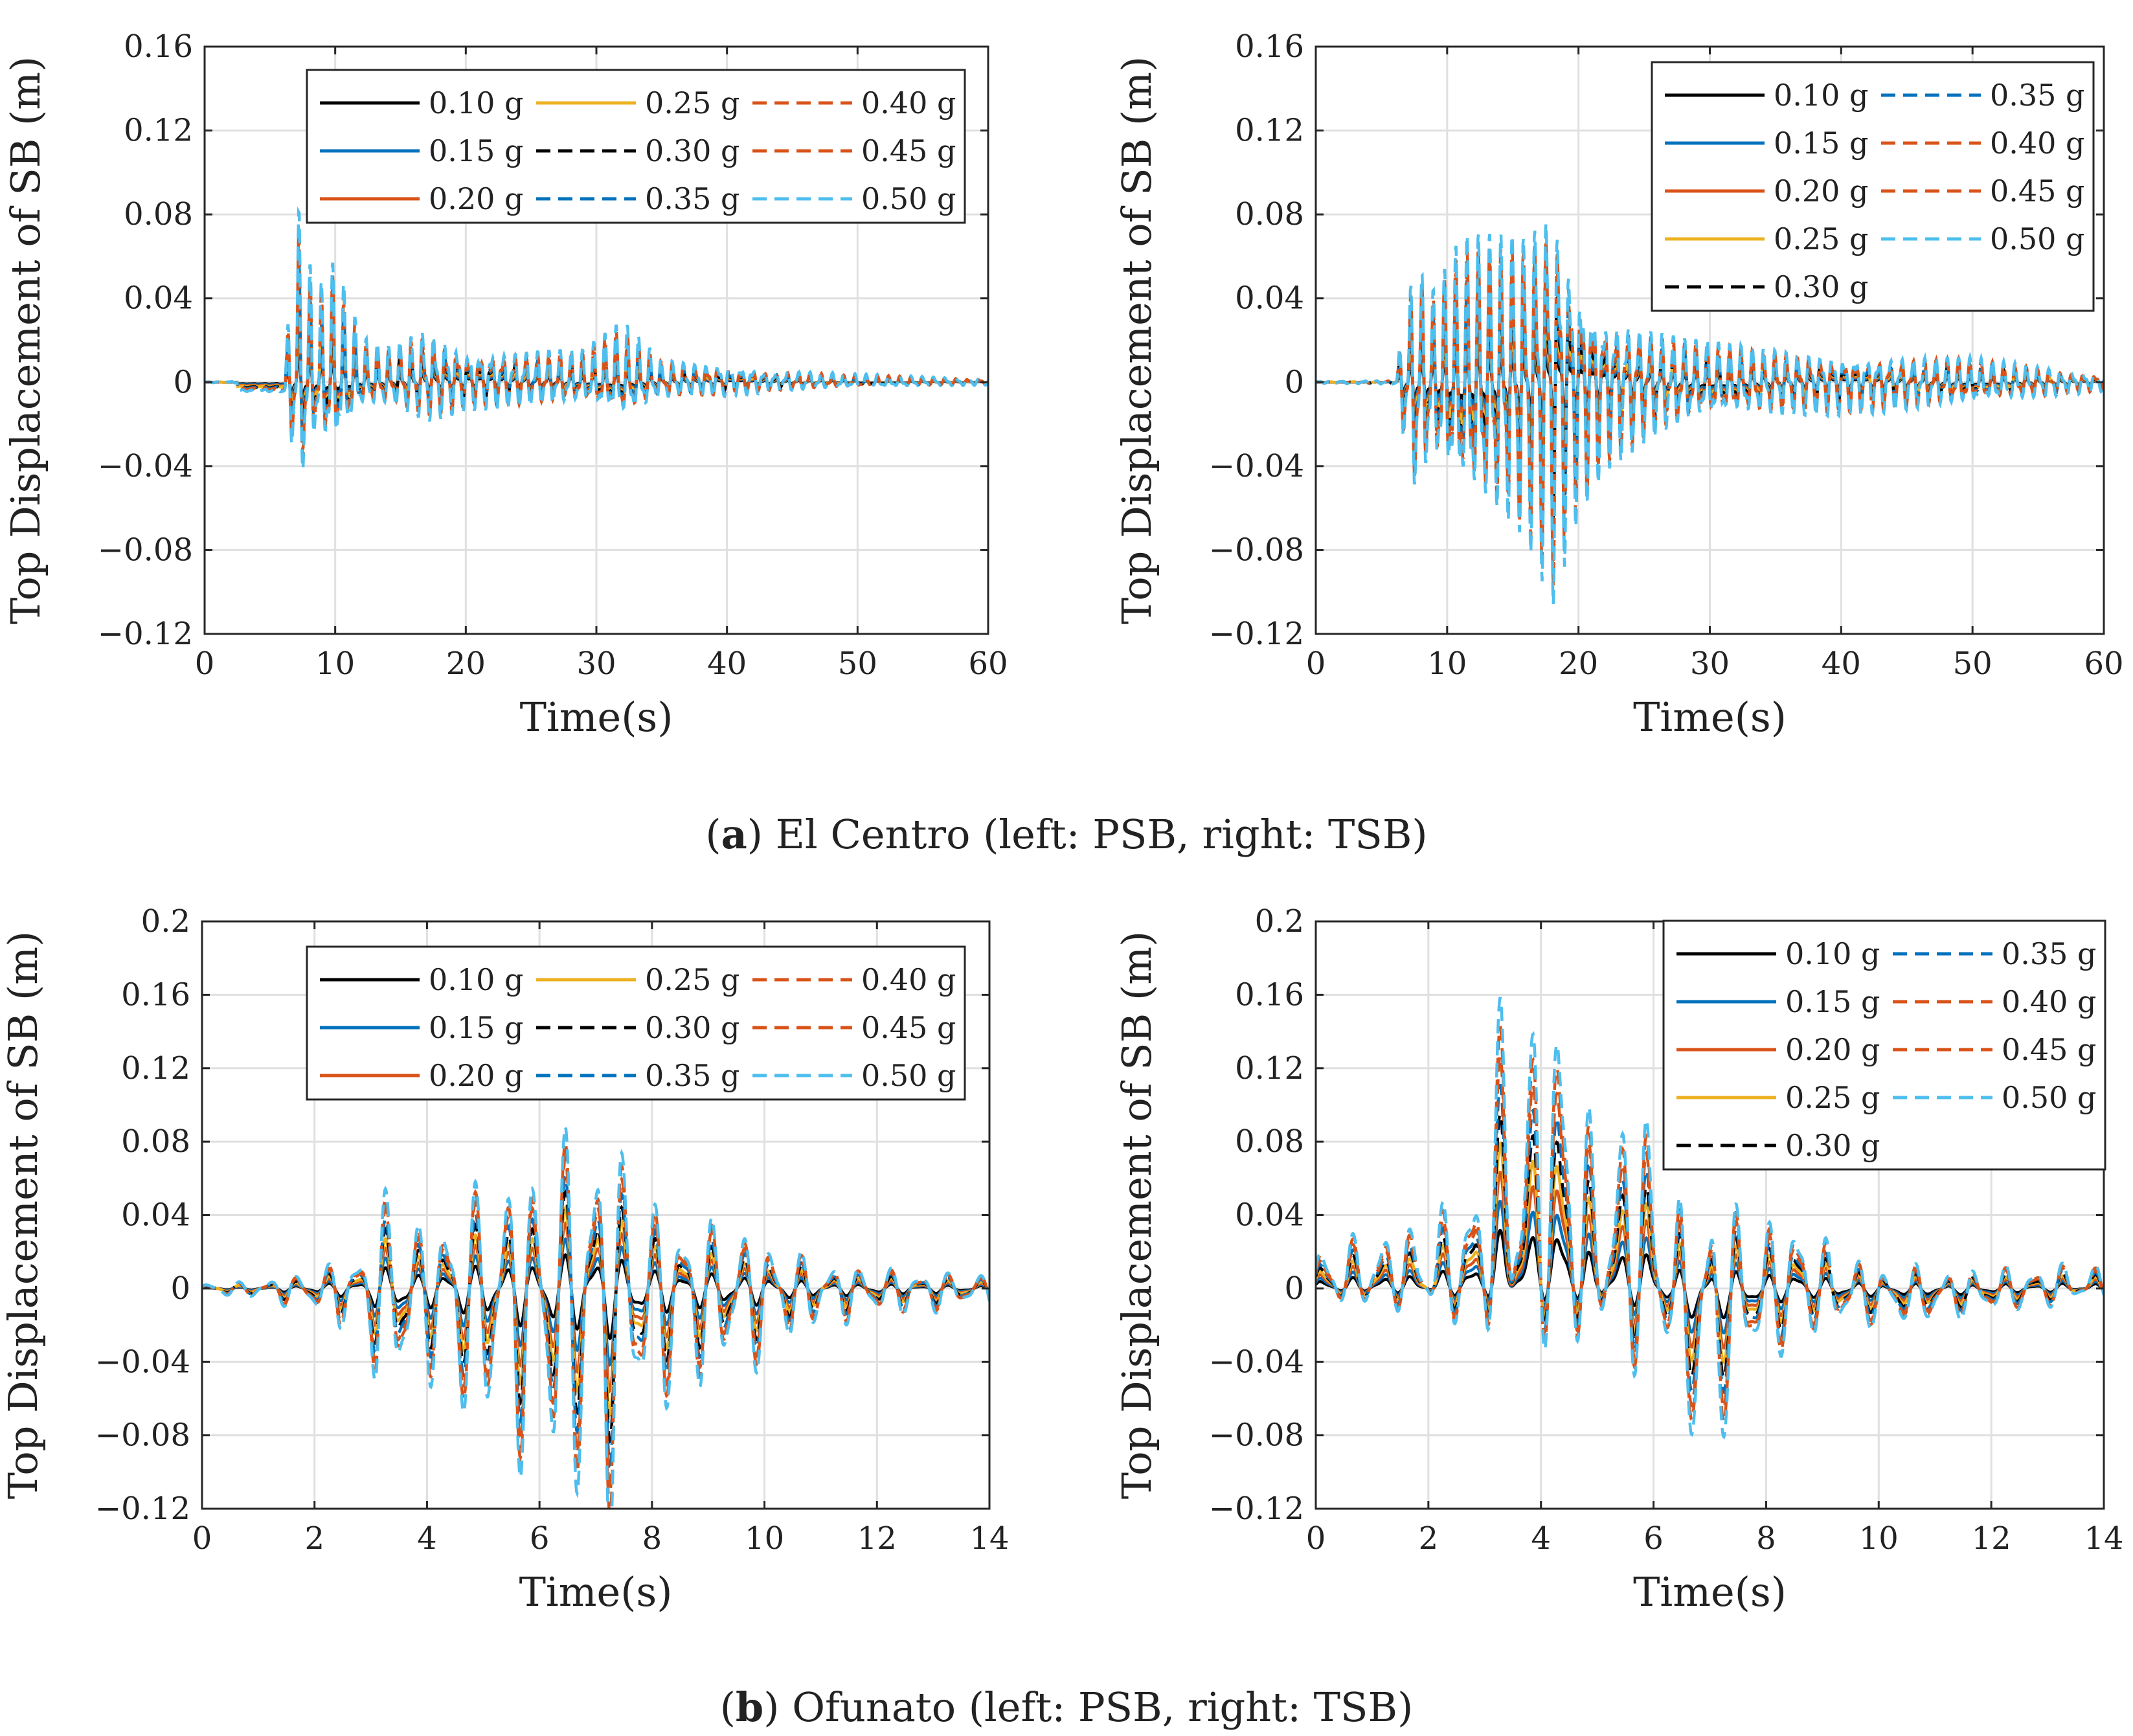  I want to click on x-tick-label: 50, so click(858, 664).